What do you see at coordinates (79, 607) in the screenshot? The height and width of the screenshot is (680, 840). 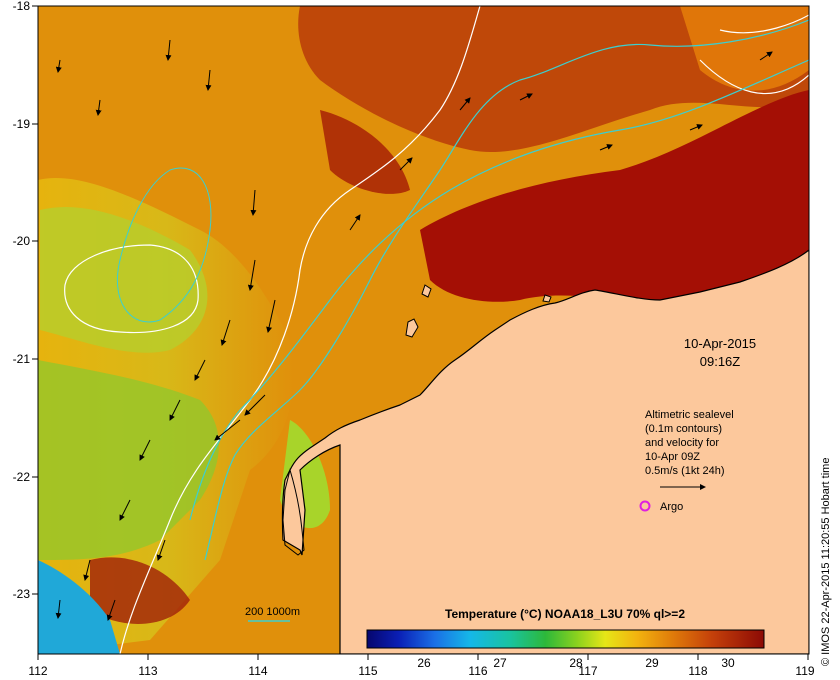 I see `cold-patch-southwest` at bounding box center [79, 607].